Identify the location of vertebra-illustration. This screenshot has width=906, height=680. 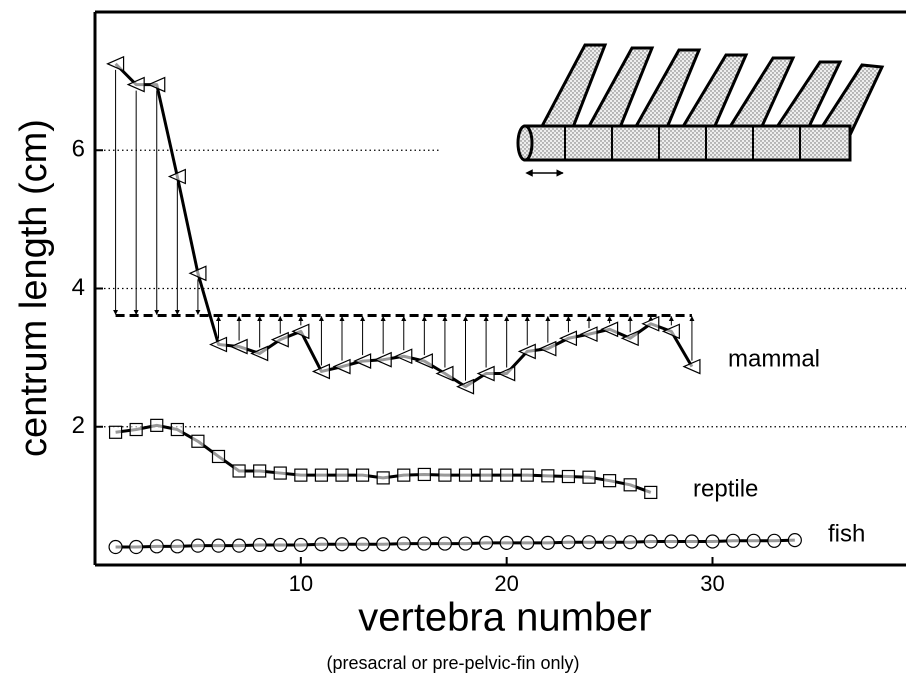
(700, 110).